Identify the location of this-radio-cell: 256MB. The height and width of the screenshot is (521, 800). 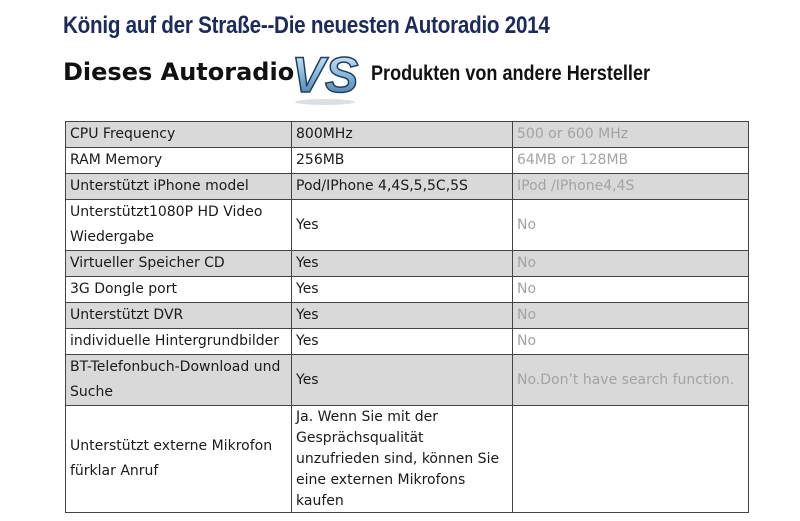
(402, 160).